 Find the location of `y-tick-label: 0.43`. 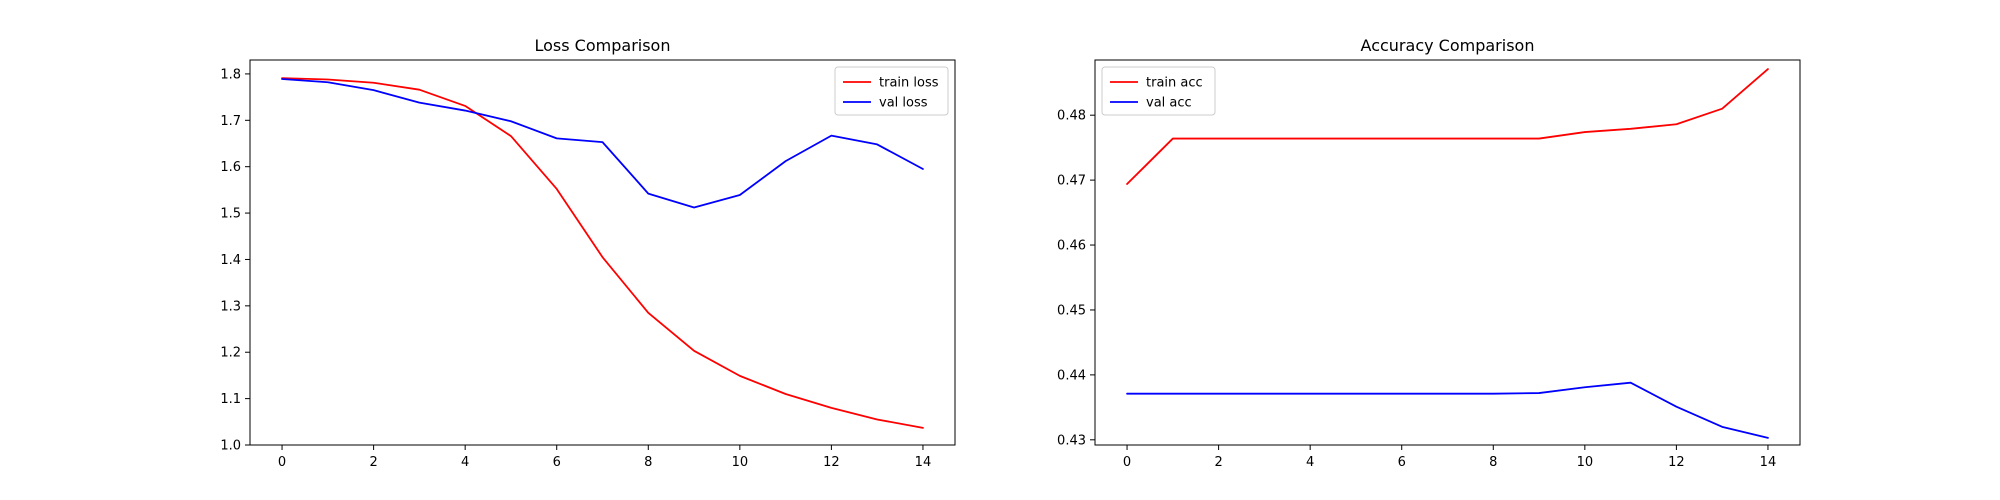

y-tick-label: 0.43 is located at coordinates (1071, 440).